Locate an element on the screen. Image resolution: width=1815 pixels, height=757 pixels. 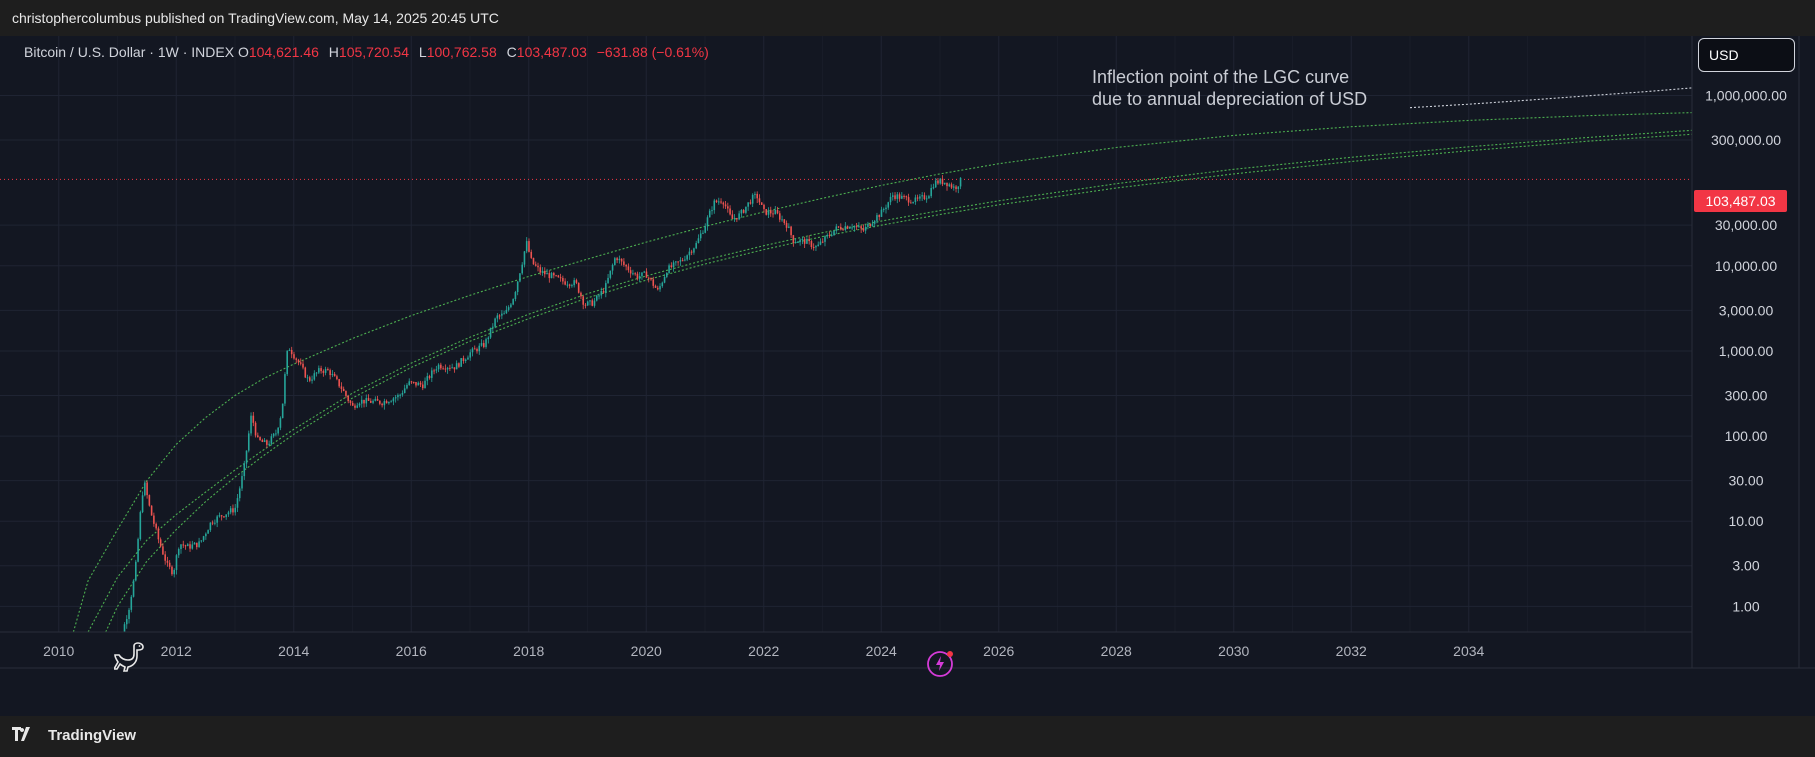
low-value: 100,762.58 is located at coordinates (461, 52).